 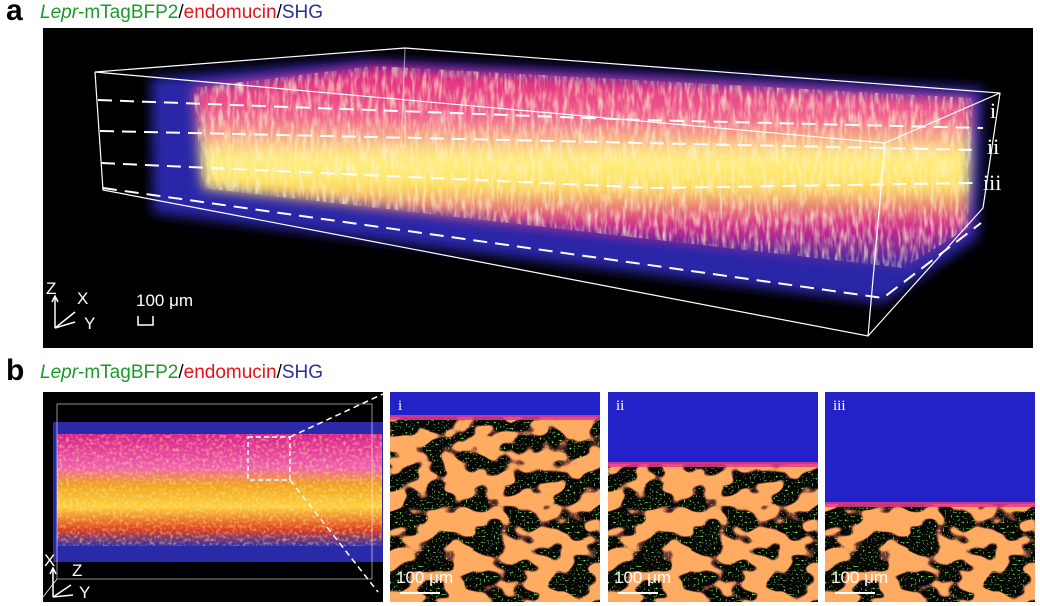 I want to click on scale-bar, so click(x=145, y=321).